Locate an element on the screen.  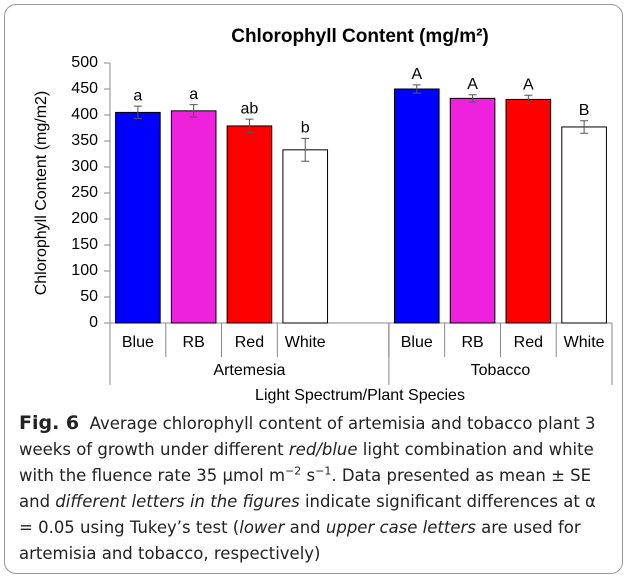
group-label: Artemesia is located at coordinates (249, 370).